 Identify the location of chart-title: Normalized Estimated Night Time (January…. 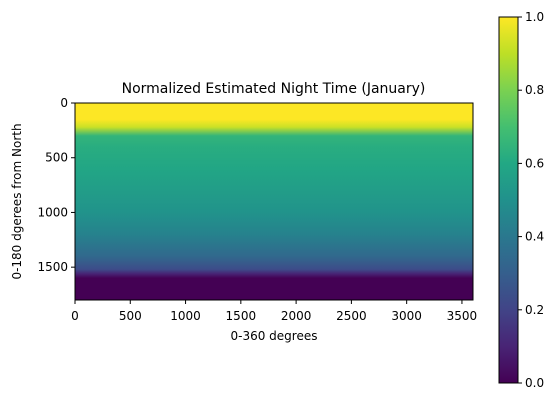
(274, 89).